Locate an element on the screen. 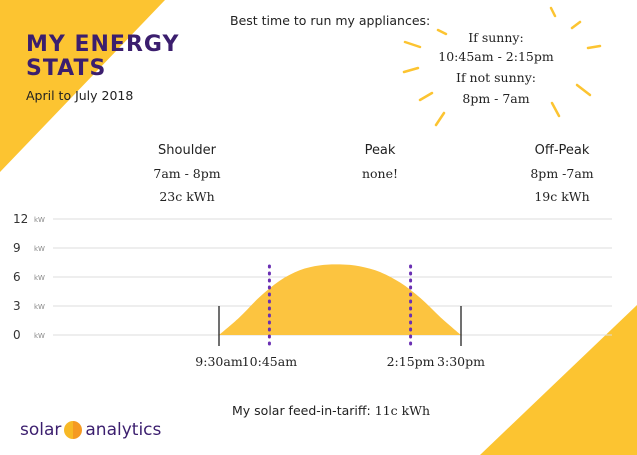  period-shoulder-hours: 7am - 8pm is located at coordinates (187, 173).